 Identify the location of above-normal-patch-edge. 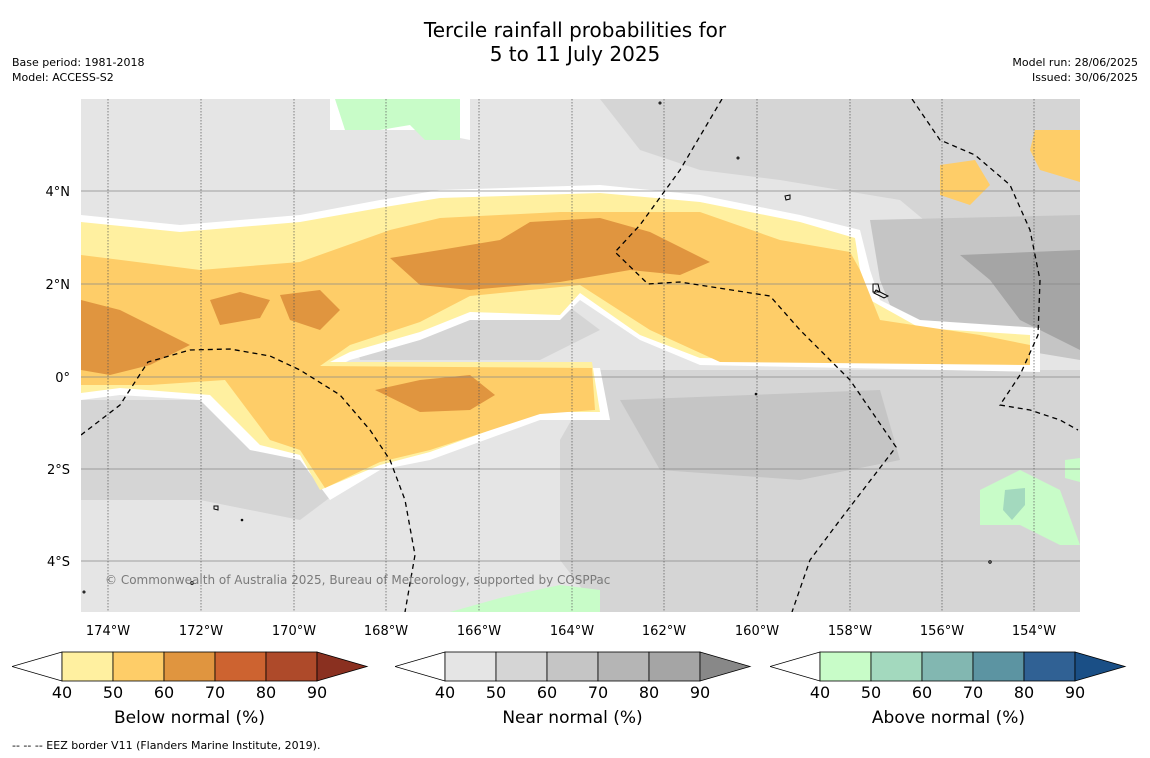
(1072, 470).